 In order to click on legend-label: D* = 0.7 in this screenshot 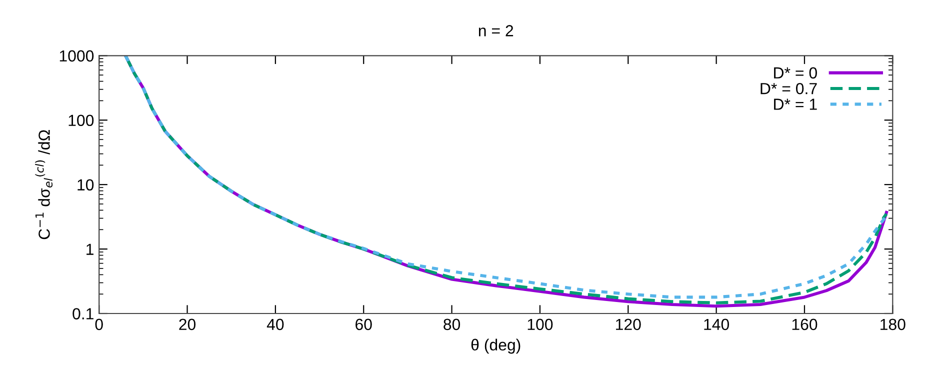, I will do `click(788, 88)`.